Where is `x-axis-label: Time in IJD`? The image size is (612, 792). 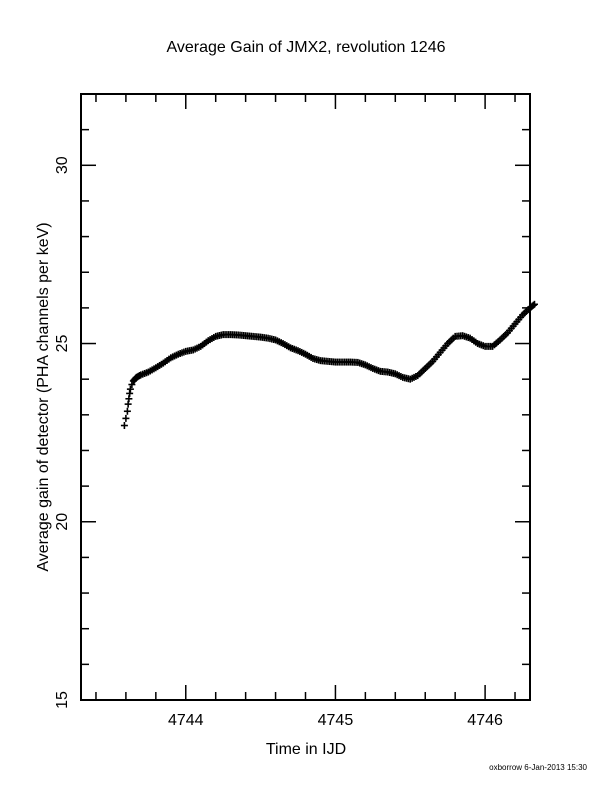 x-axis-label: Time in IJD is located at coordinates (306, 749).